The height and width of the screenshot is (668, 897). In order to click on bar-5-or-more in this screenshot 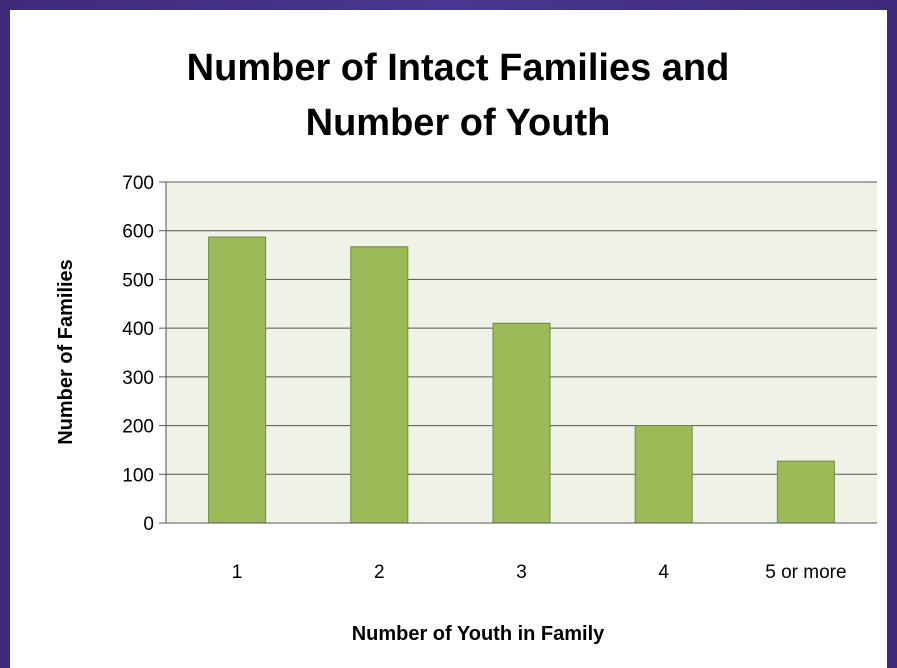, I will do `click(805, 492)`.